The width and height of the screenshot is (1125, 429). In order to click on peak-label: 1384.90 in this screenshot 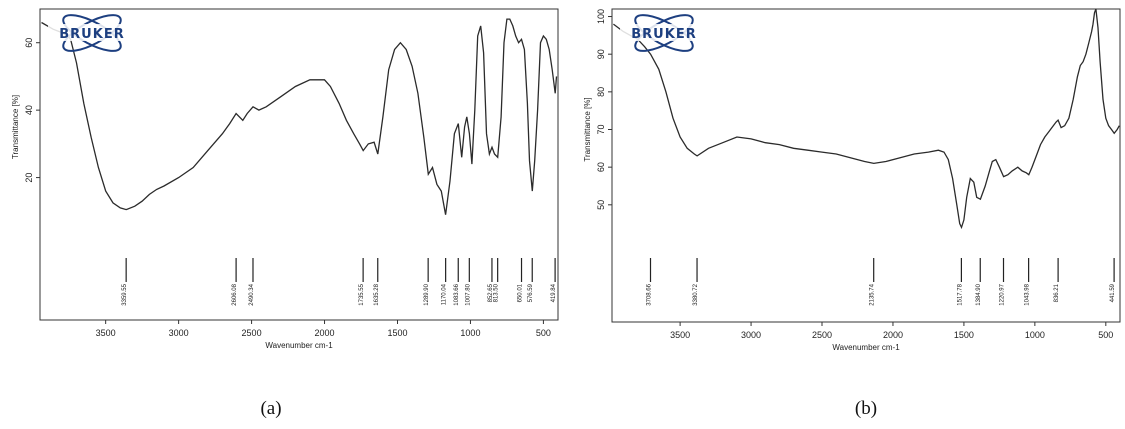, I will do `click(979, 294)`.